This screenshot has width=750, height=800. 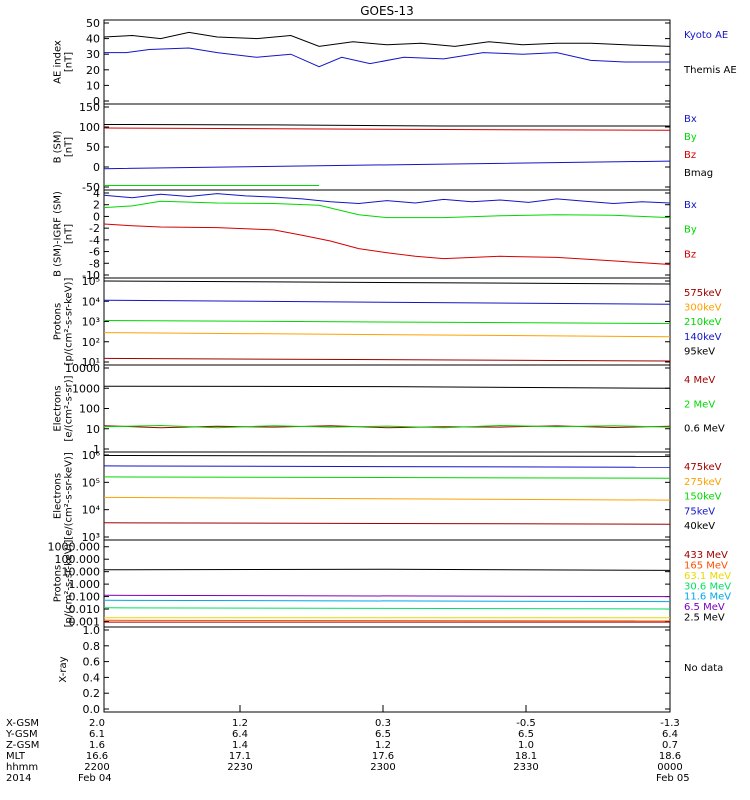 I want to click on y-tick-label: 10⁶, so click(x=91, y=455).